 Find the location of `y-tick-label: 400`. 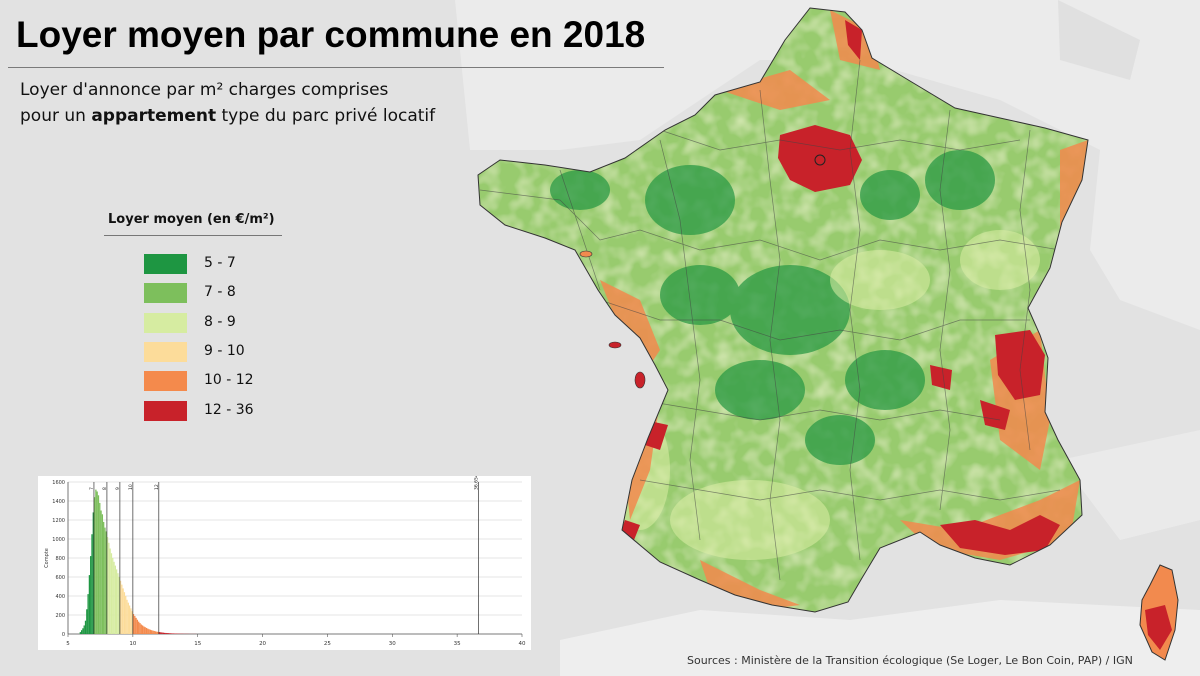

y-tick-label: 400 is located at coordinates (60, 597).